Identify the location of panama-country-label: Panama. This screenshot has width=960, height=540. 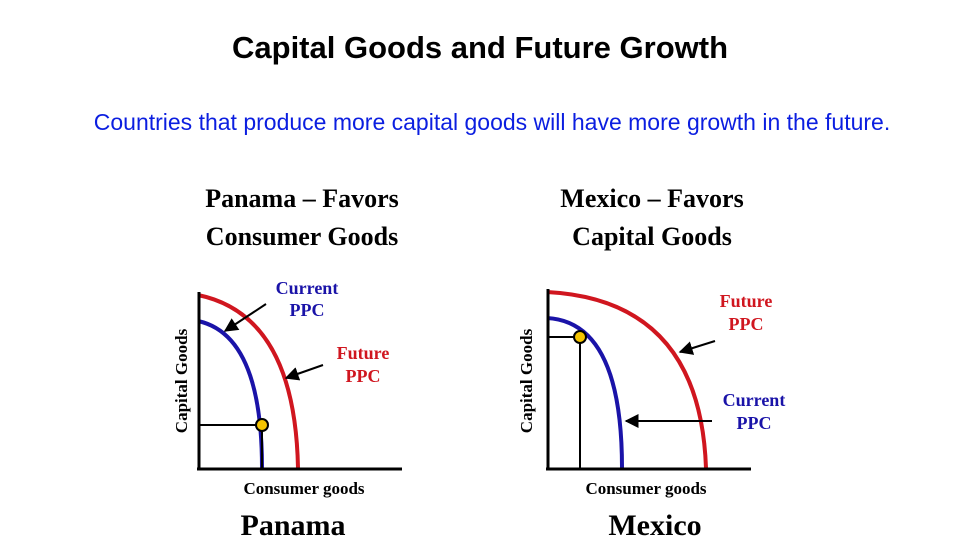
(293, 524).